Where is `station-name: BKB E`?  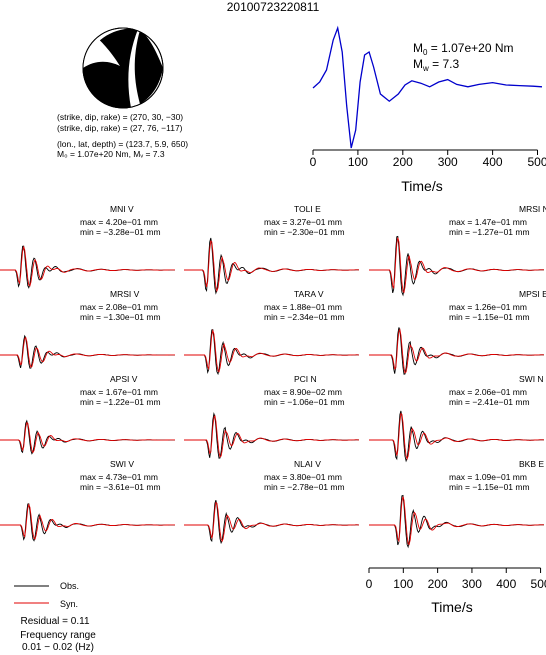 station-name: BKB E is located at coordinates (531, 464).